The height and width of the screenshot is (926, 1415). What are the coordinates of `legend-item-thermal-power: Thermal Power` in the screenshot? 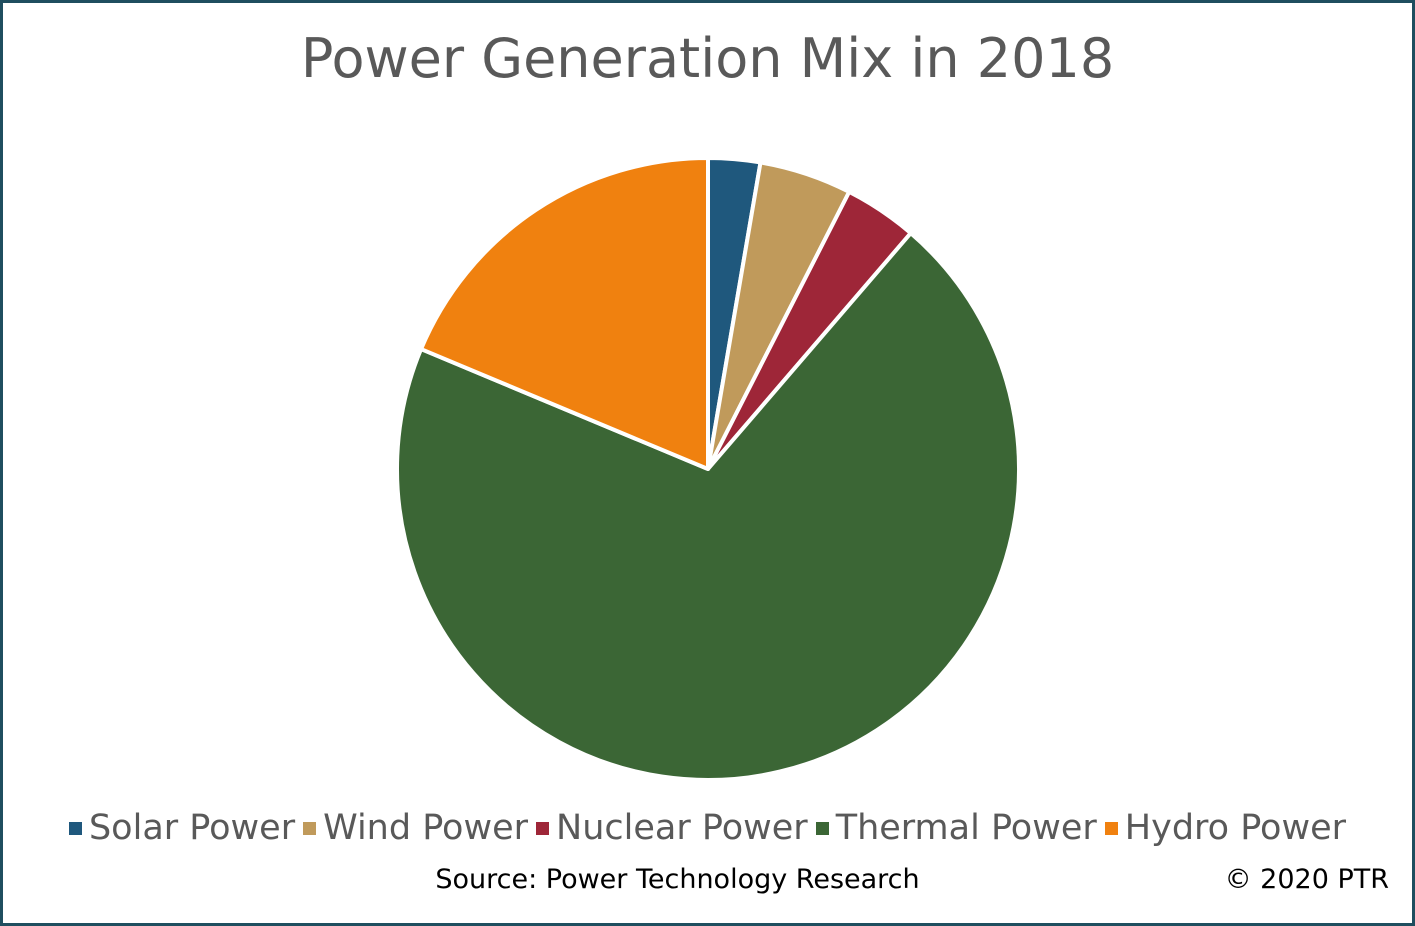 It's located at (956, 828).